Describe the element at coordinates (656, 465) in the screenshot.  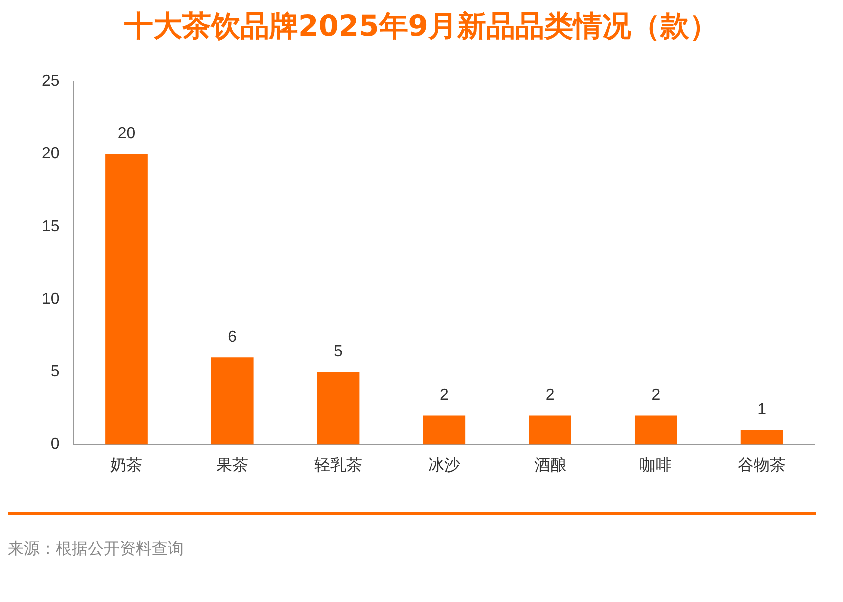
I see `x-tick-label: 咖啡` at that location.